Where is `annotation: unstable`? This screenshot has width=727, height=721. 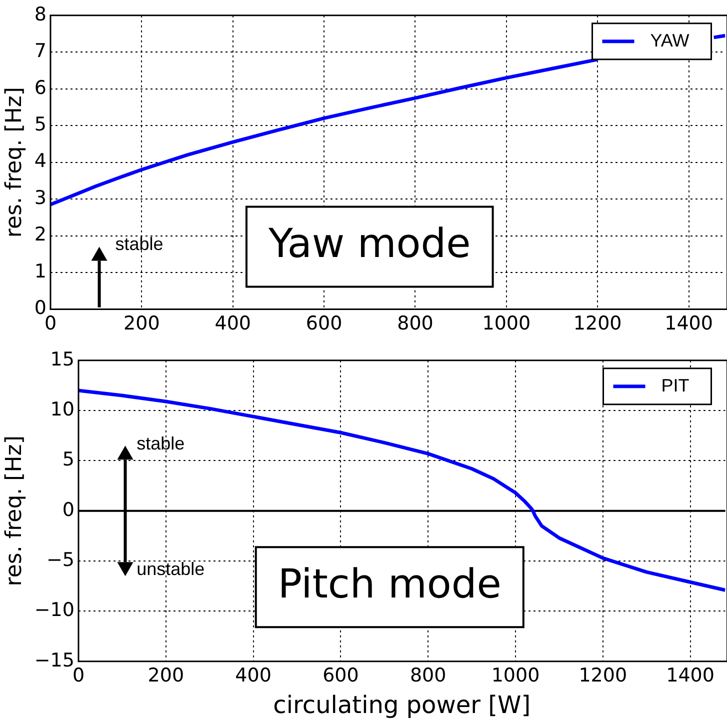
annotation: unstable is located at coordinates (170, 569).